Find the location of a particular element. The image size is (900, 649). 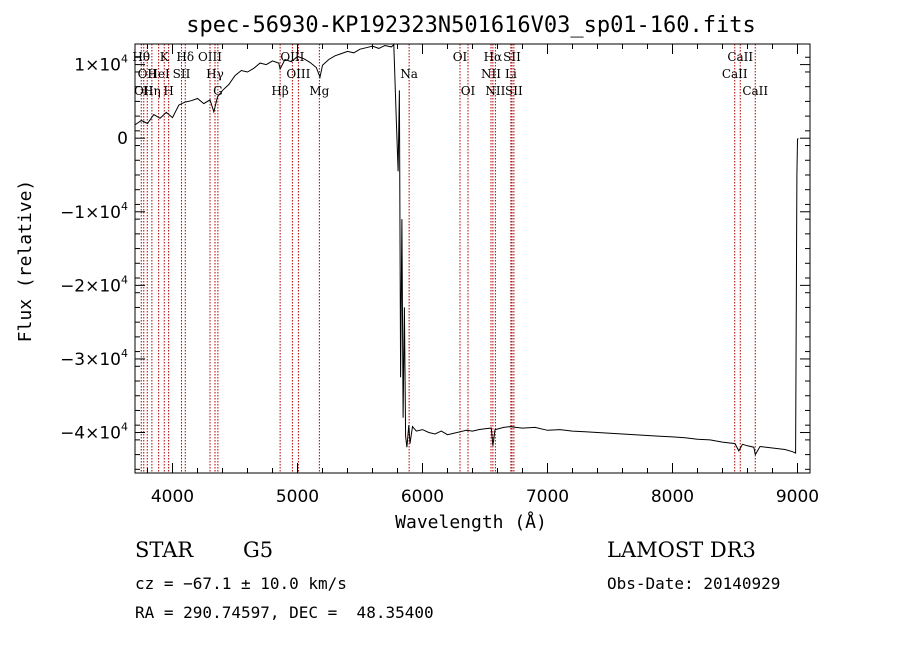

line-label-7: SII is located at coordinates (182, 74).